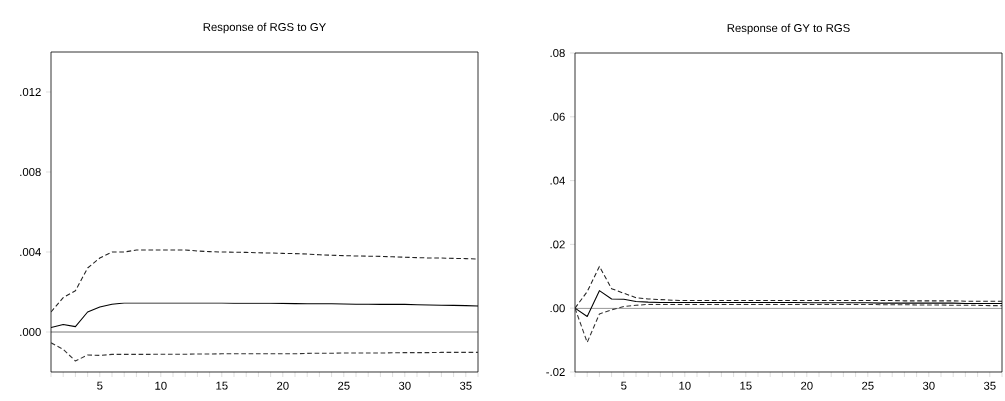 This screenshot has height=401, width=1005. What do you see at coordinates (557, 180) in the screenshot?
I see `y-tick-label: .04` at bounding box center [557, 180].